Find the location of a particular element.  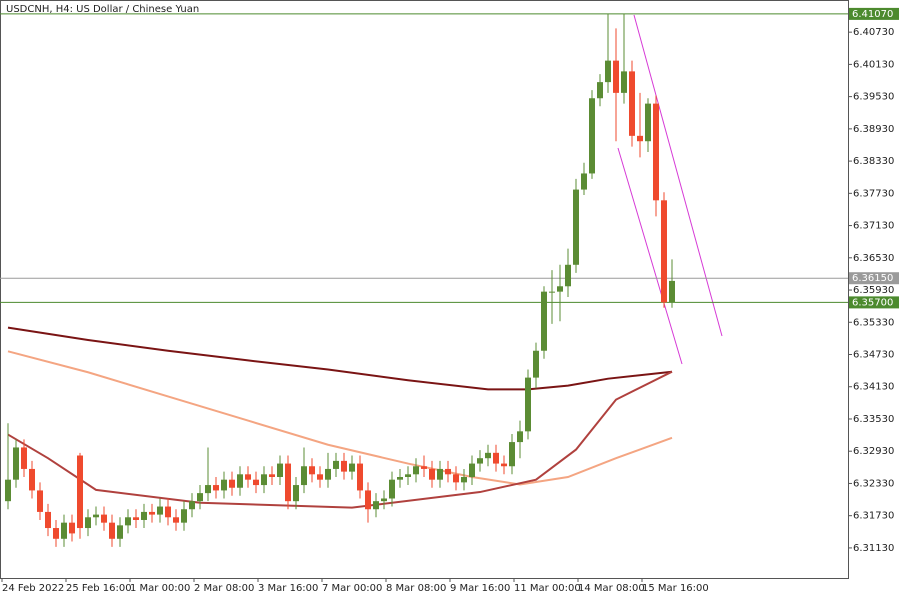

y-tick-label: 6.33530 is located at coordinates (873, 419).